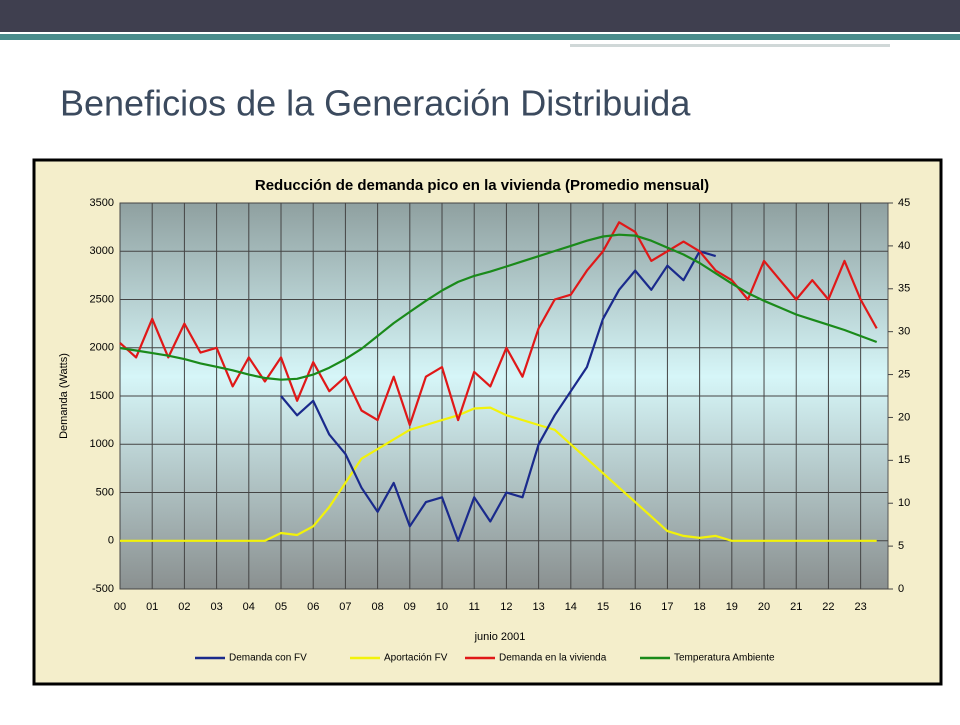 This screenshot has width=960, height=725. I want to click on accent-line, so click(730, 45).